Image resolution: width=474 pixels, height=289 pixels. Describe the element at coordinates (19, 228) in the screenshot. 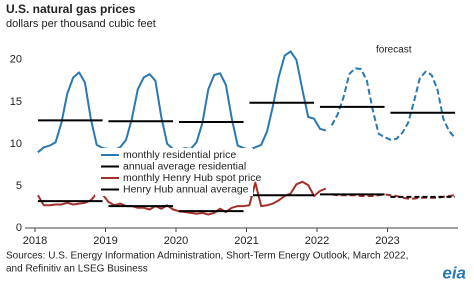

I see `y-tick-label: 0` at that location.